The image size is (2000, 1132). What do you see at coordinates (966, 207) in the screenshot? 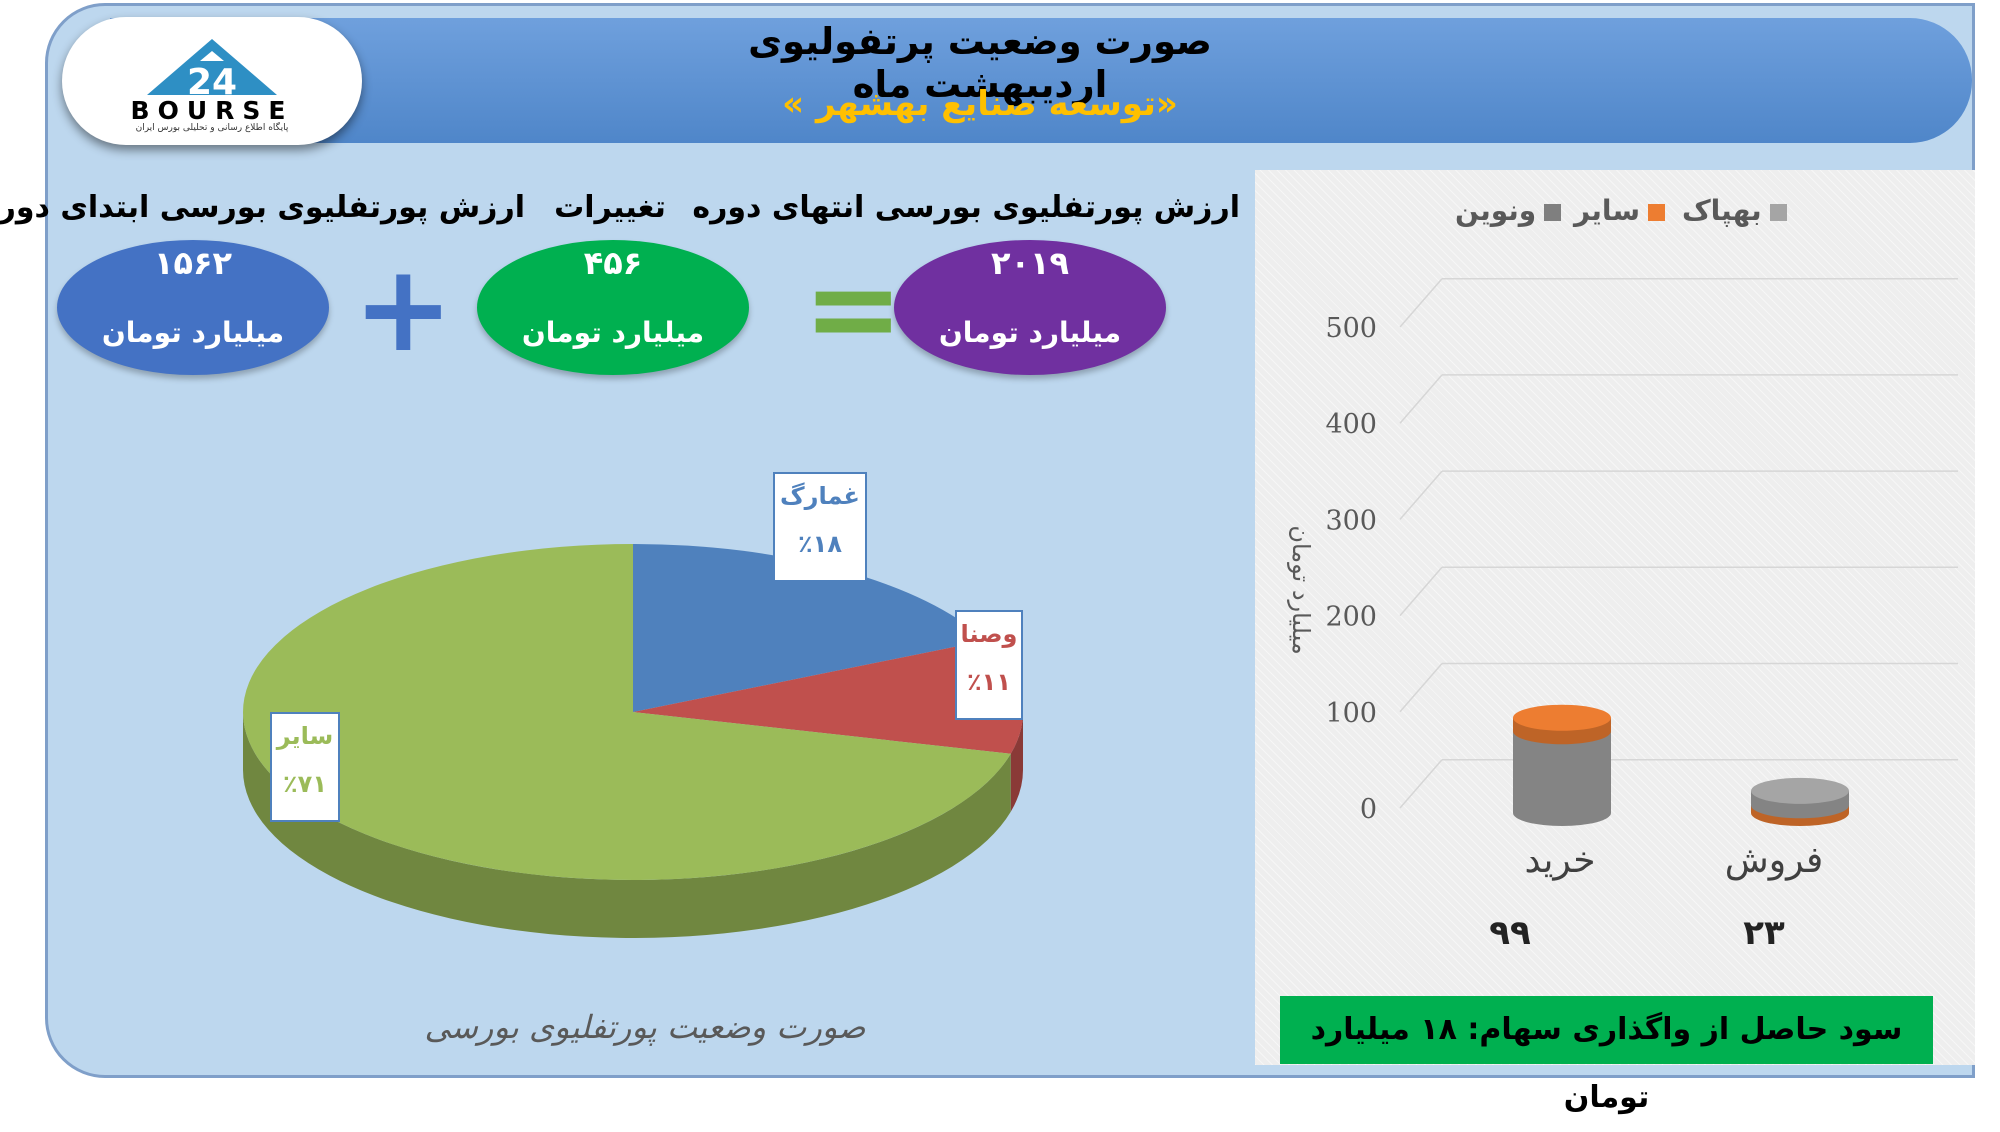
I see `end-value-label: ارزش پورتفلیوی بورسی انتهای دوره` at bounding box center [966, 207].